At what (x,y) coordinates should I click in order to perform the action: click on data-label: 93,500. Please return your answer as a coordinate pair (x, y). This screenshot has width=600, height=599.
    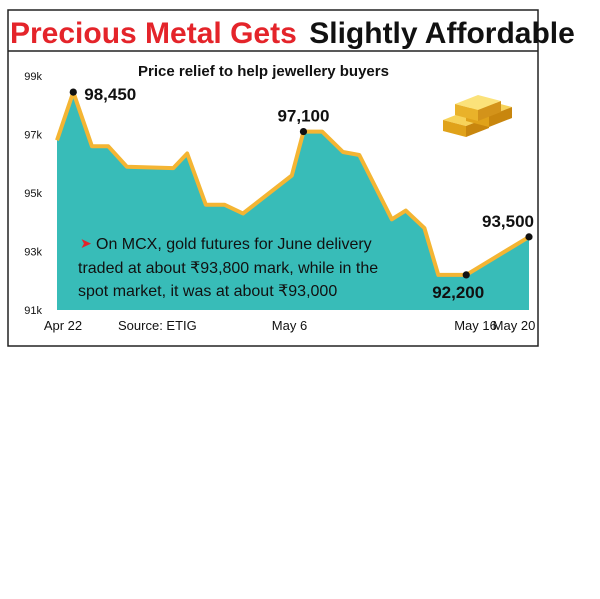
    Looking at the image, I should click on (508, 221).